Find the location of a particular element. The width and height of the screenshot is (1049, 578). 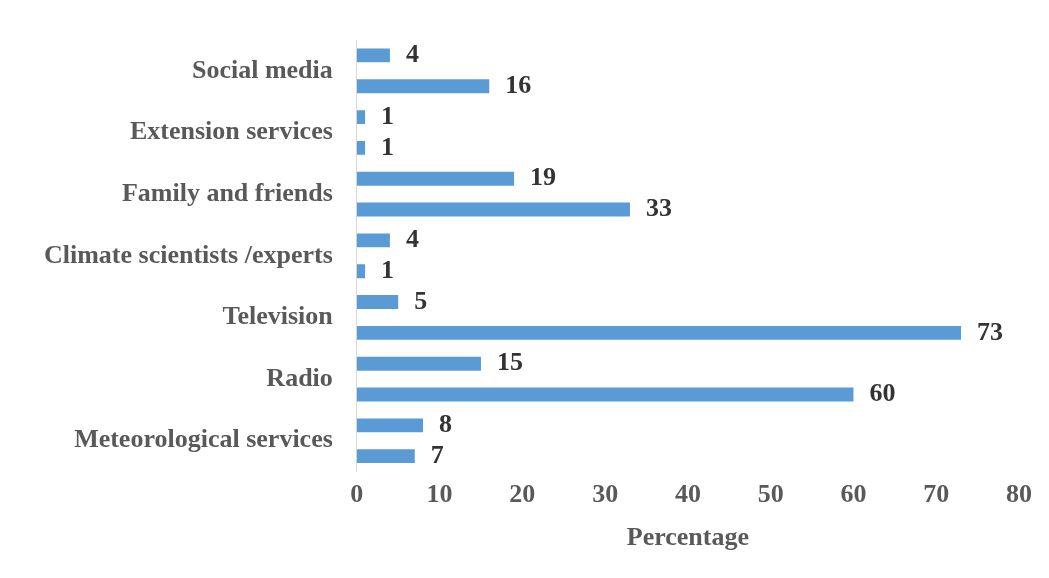

data-label: 7 is located at coordinates (437, 454).